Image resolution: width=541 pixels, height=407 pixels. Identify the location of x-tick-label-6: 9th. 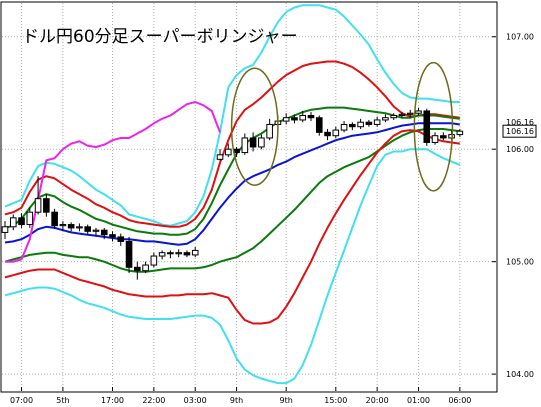
(286, 400).